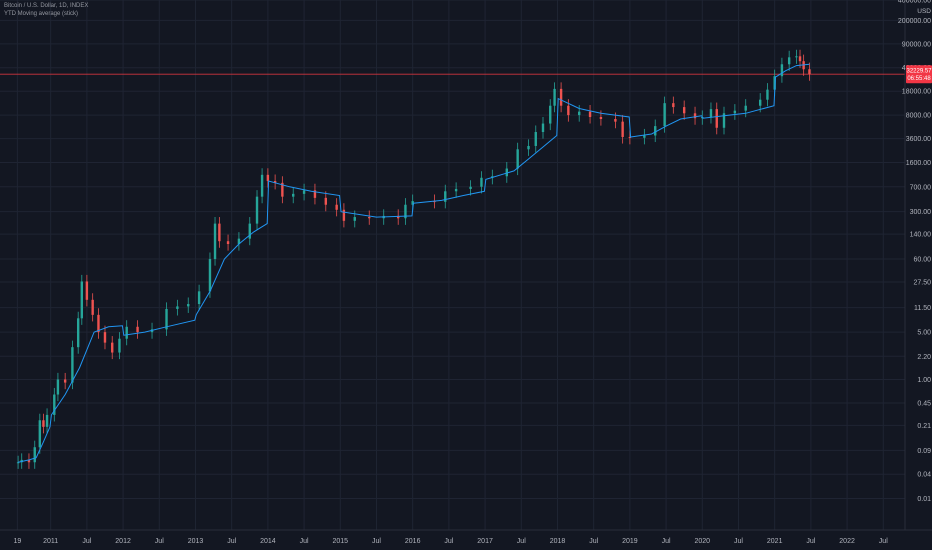 The height and width of the screenshot is (550, 932). Describe the element at coordinates (775, 541) in the screenshot. I see `time-tick-label: 2021` at that location.